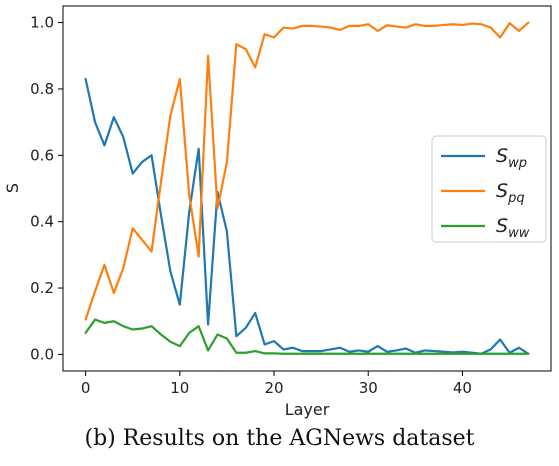  I want to click on y-tick-label: 0.4, so click(42, 222).